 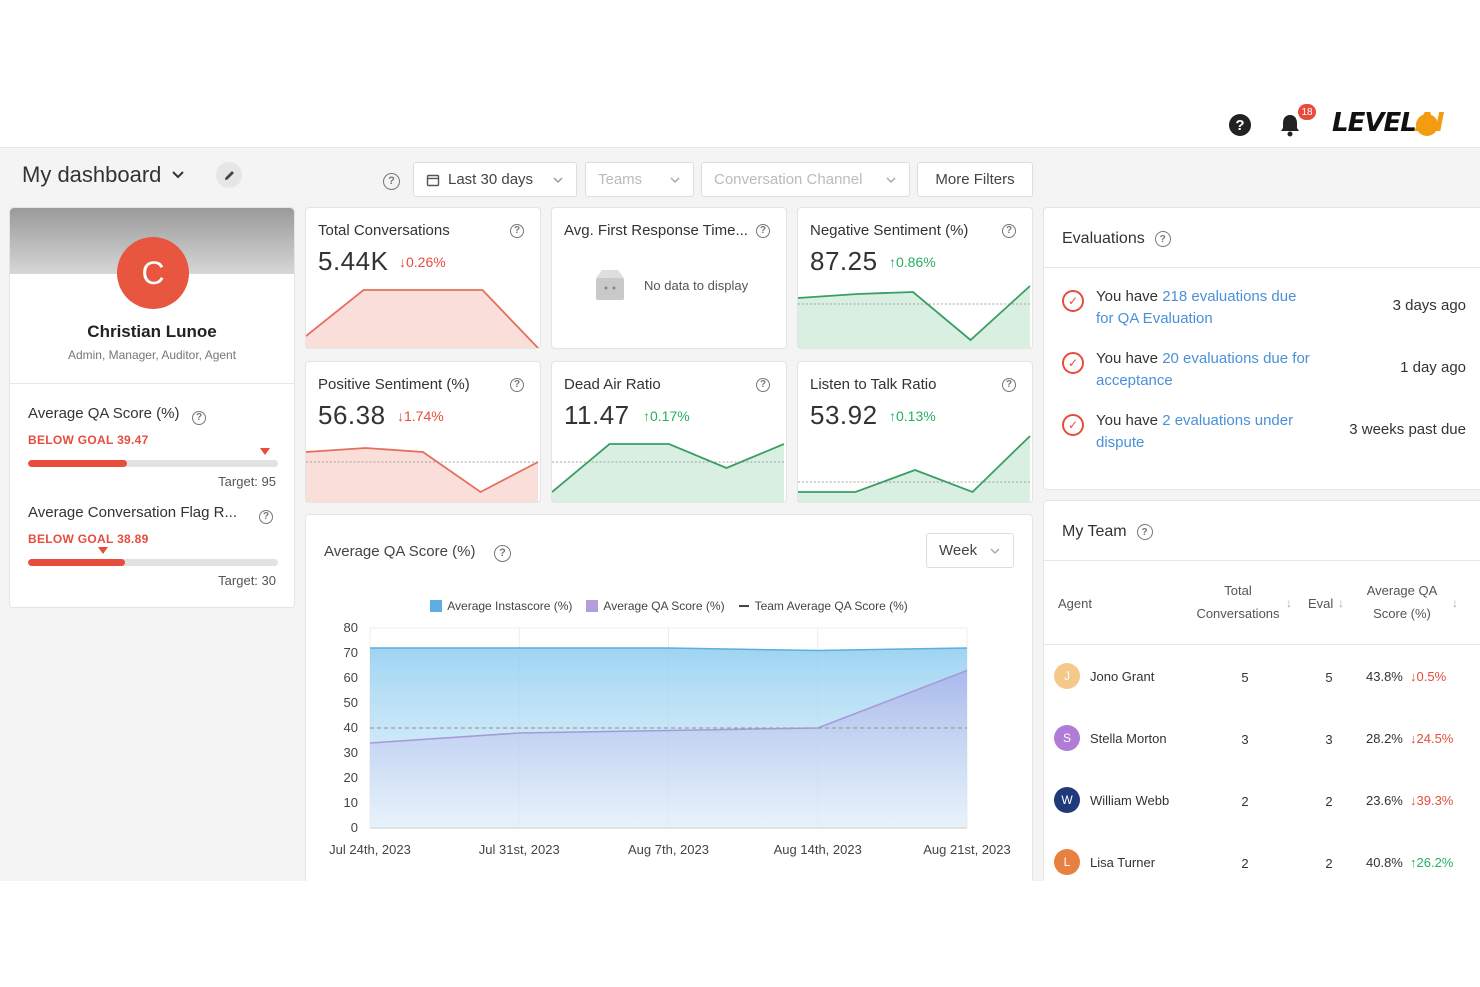 What do you see at coordinates (740, 934) in the screenshot?
I see `bottom-margin` at bounding box center [740, 934].